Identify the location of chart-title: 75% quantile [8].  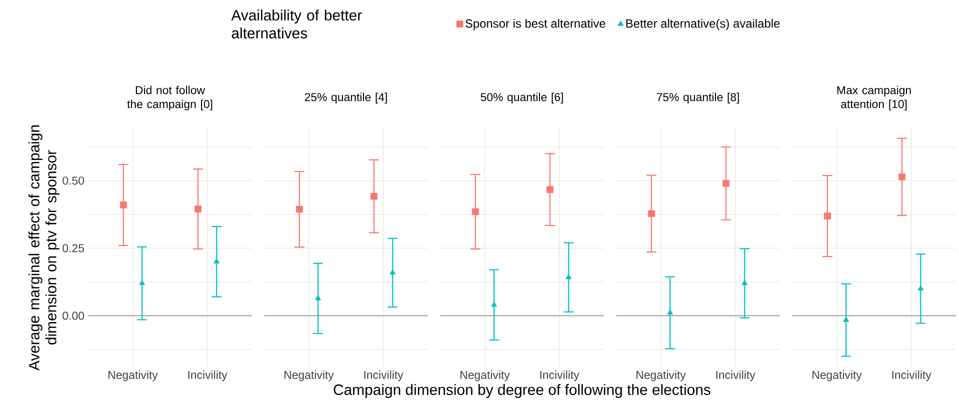
(697, 98).